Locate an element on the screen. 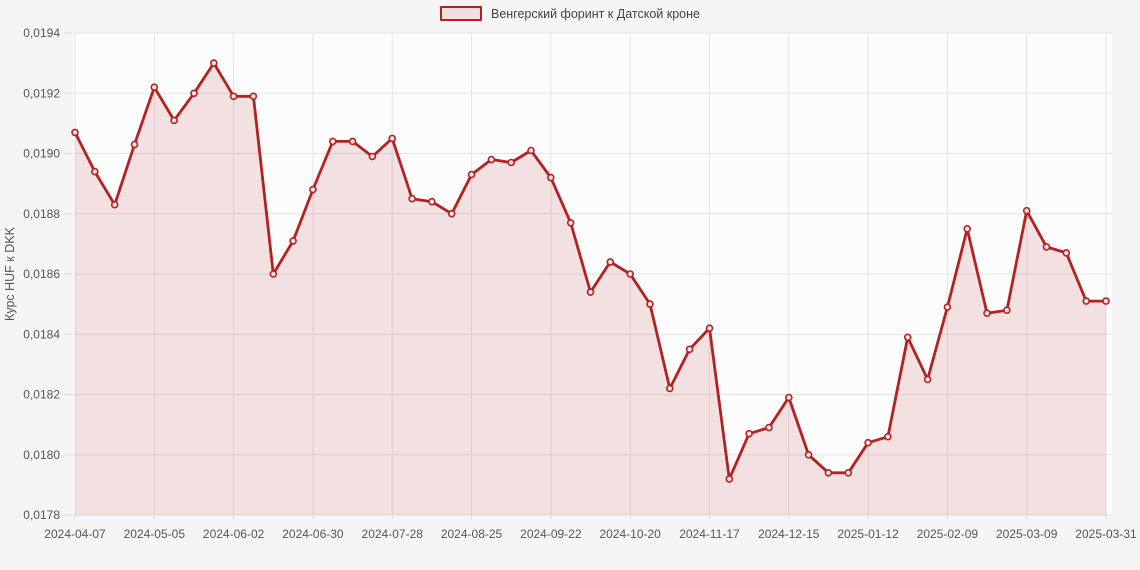 This screenshot has width=1140, height=570. x-tick-label: 2024-05-05 is located at coordinates (155, 534).